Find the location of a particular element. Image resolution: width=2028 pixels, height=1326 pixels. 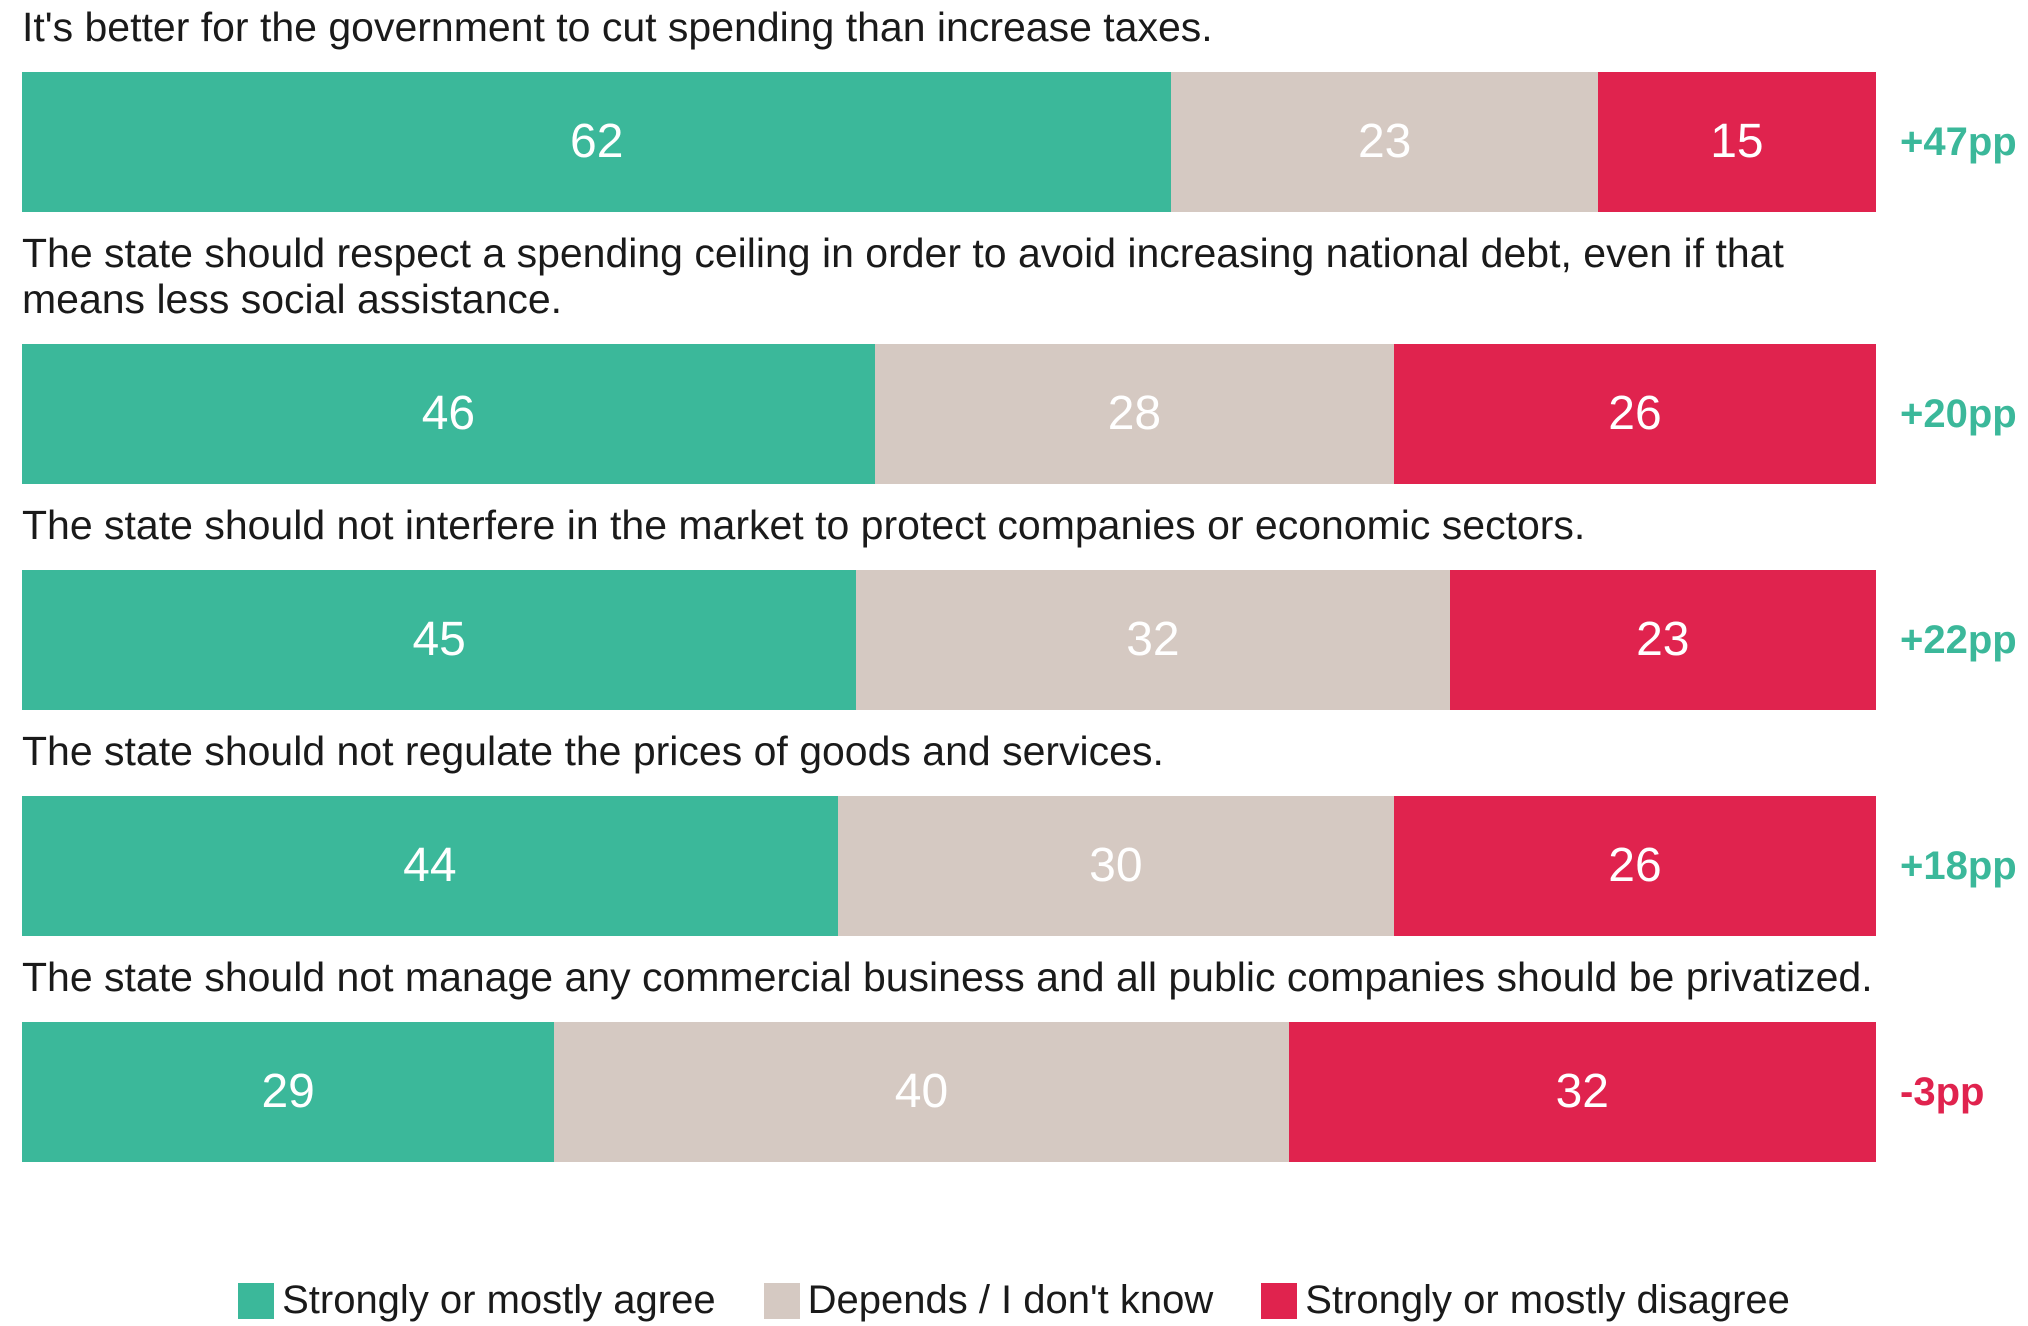

value-label: 62 is located at coordinates (597, 141).